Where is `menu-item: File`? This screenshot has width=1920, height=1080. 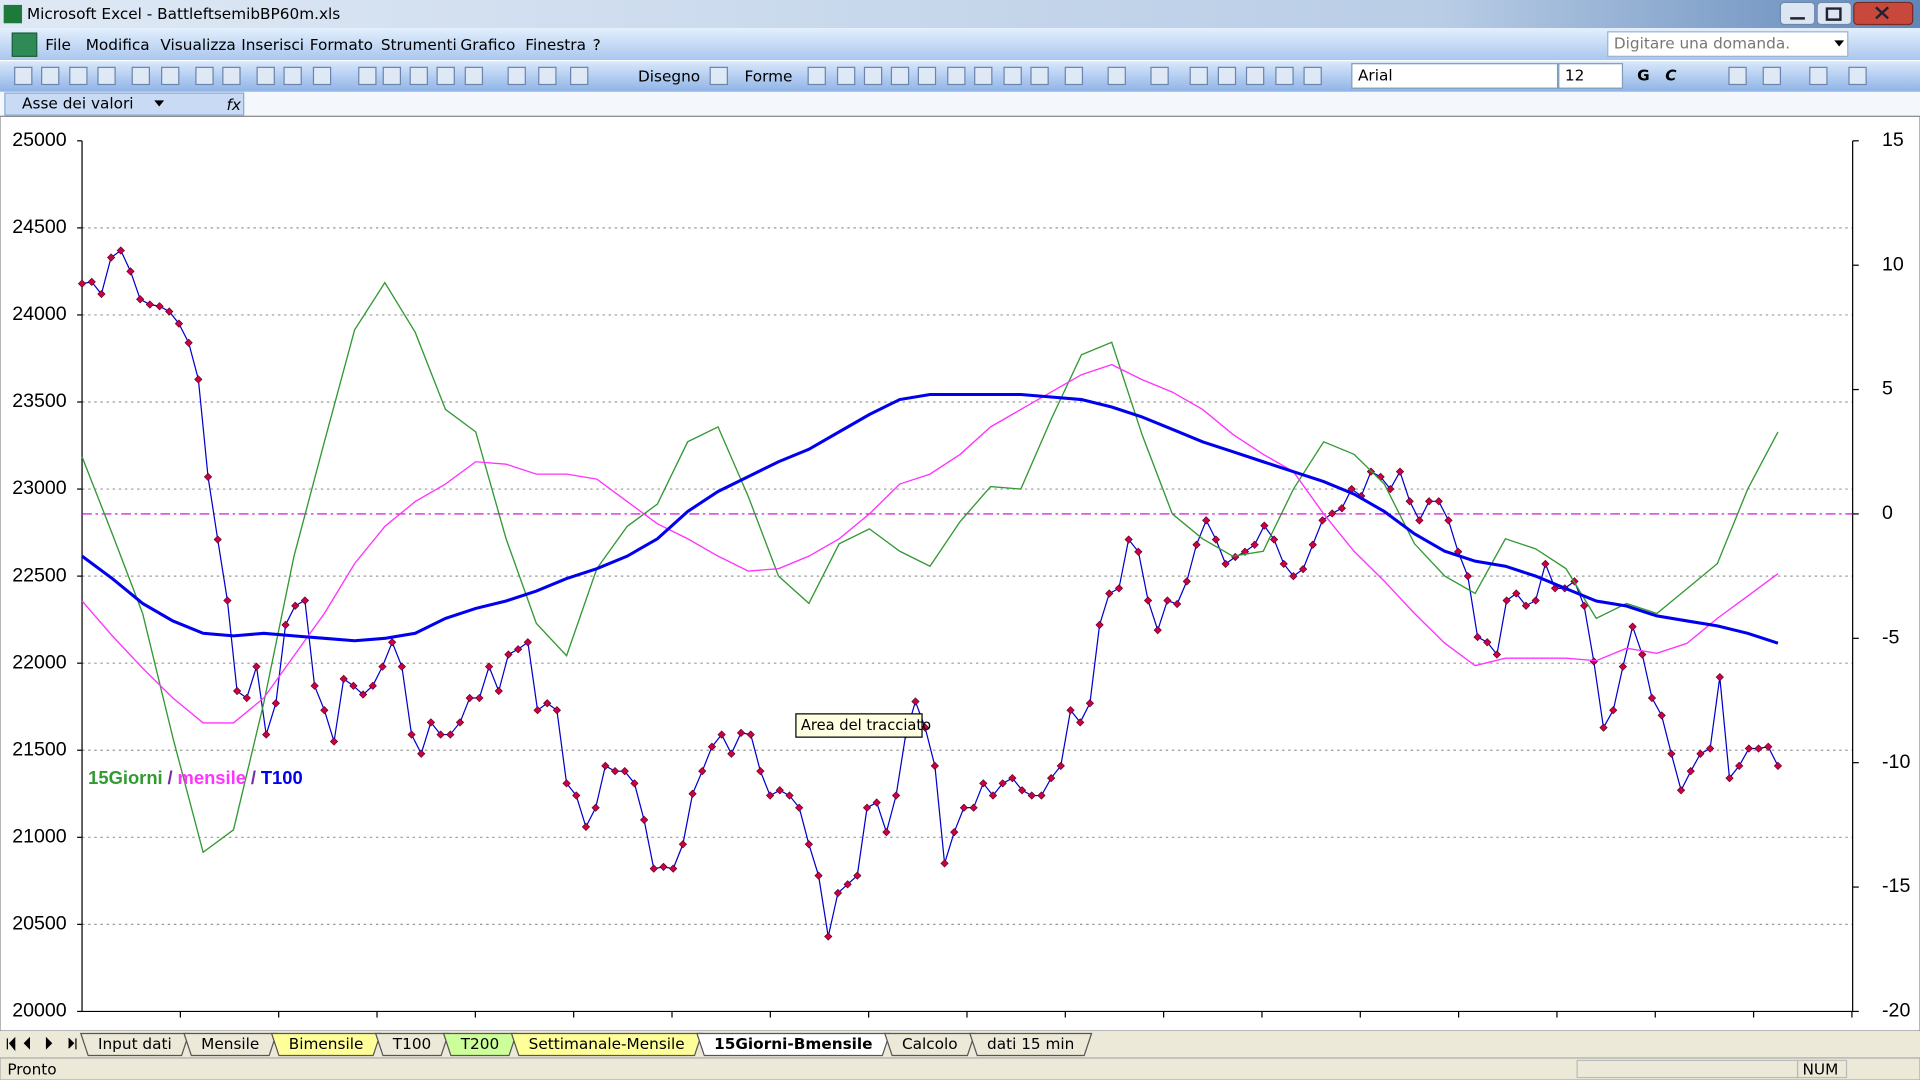 menu-item: File is located at coordinates (58, 45).